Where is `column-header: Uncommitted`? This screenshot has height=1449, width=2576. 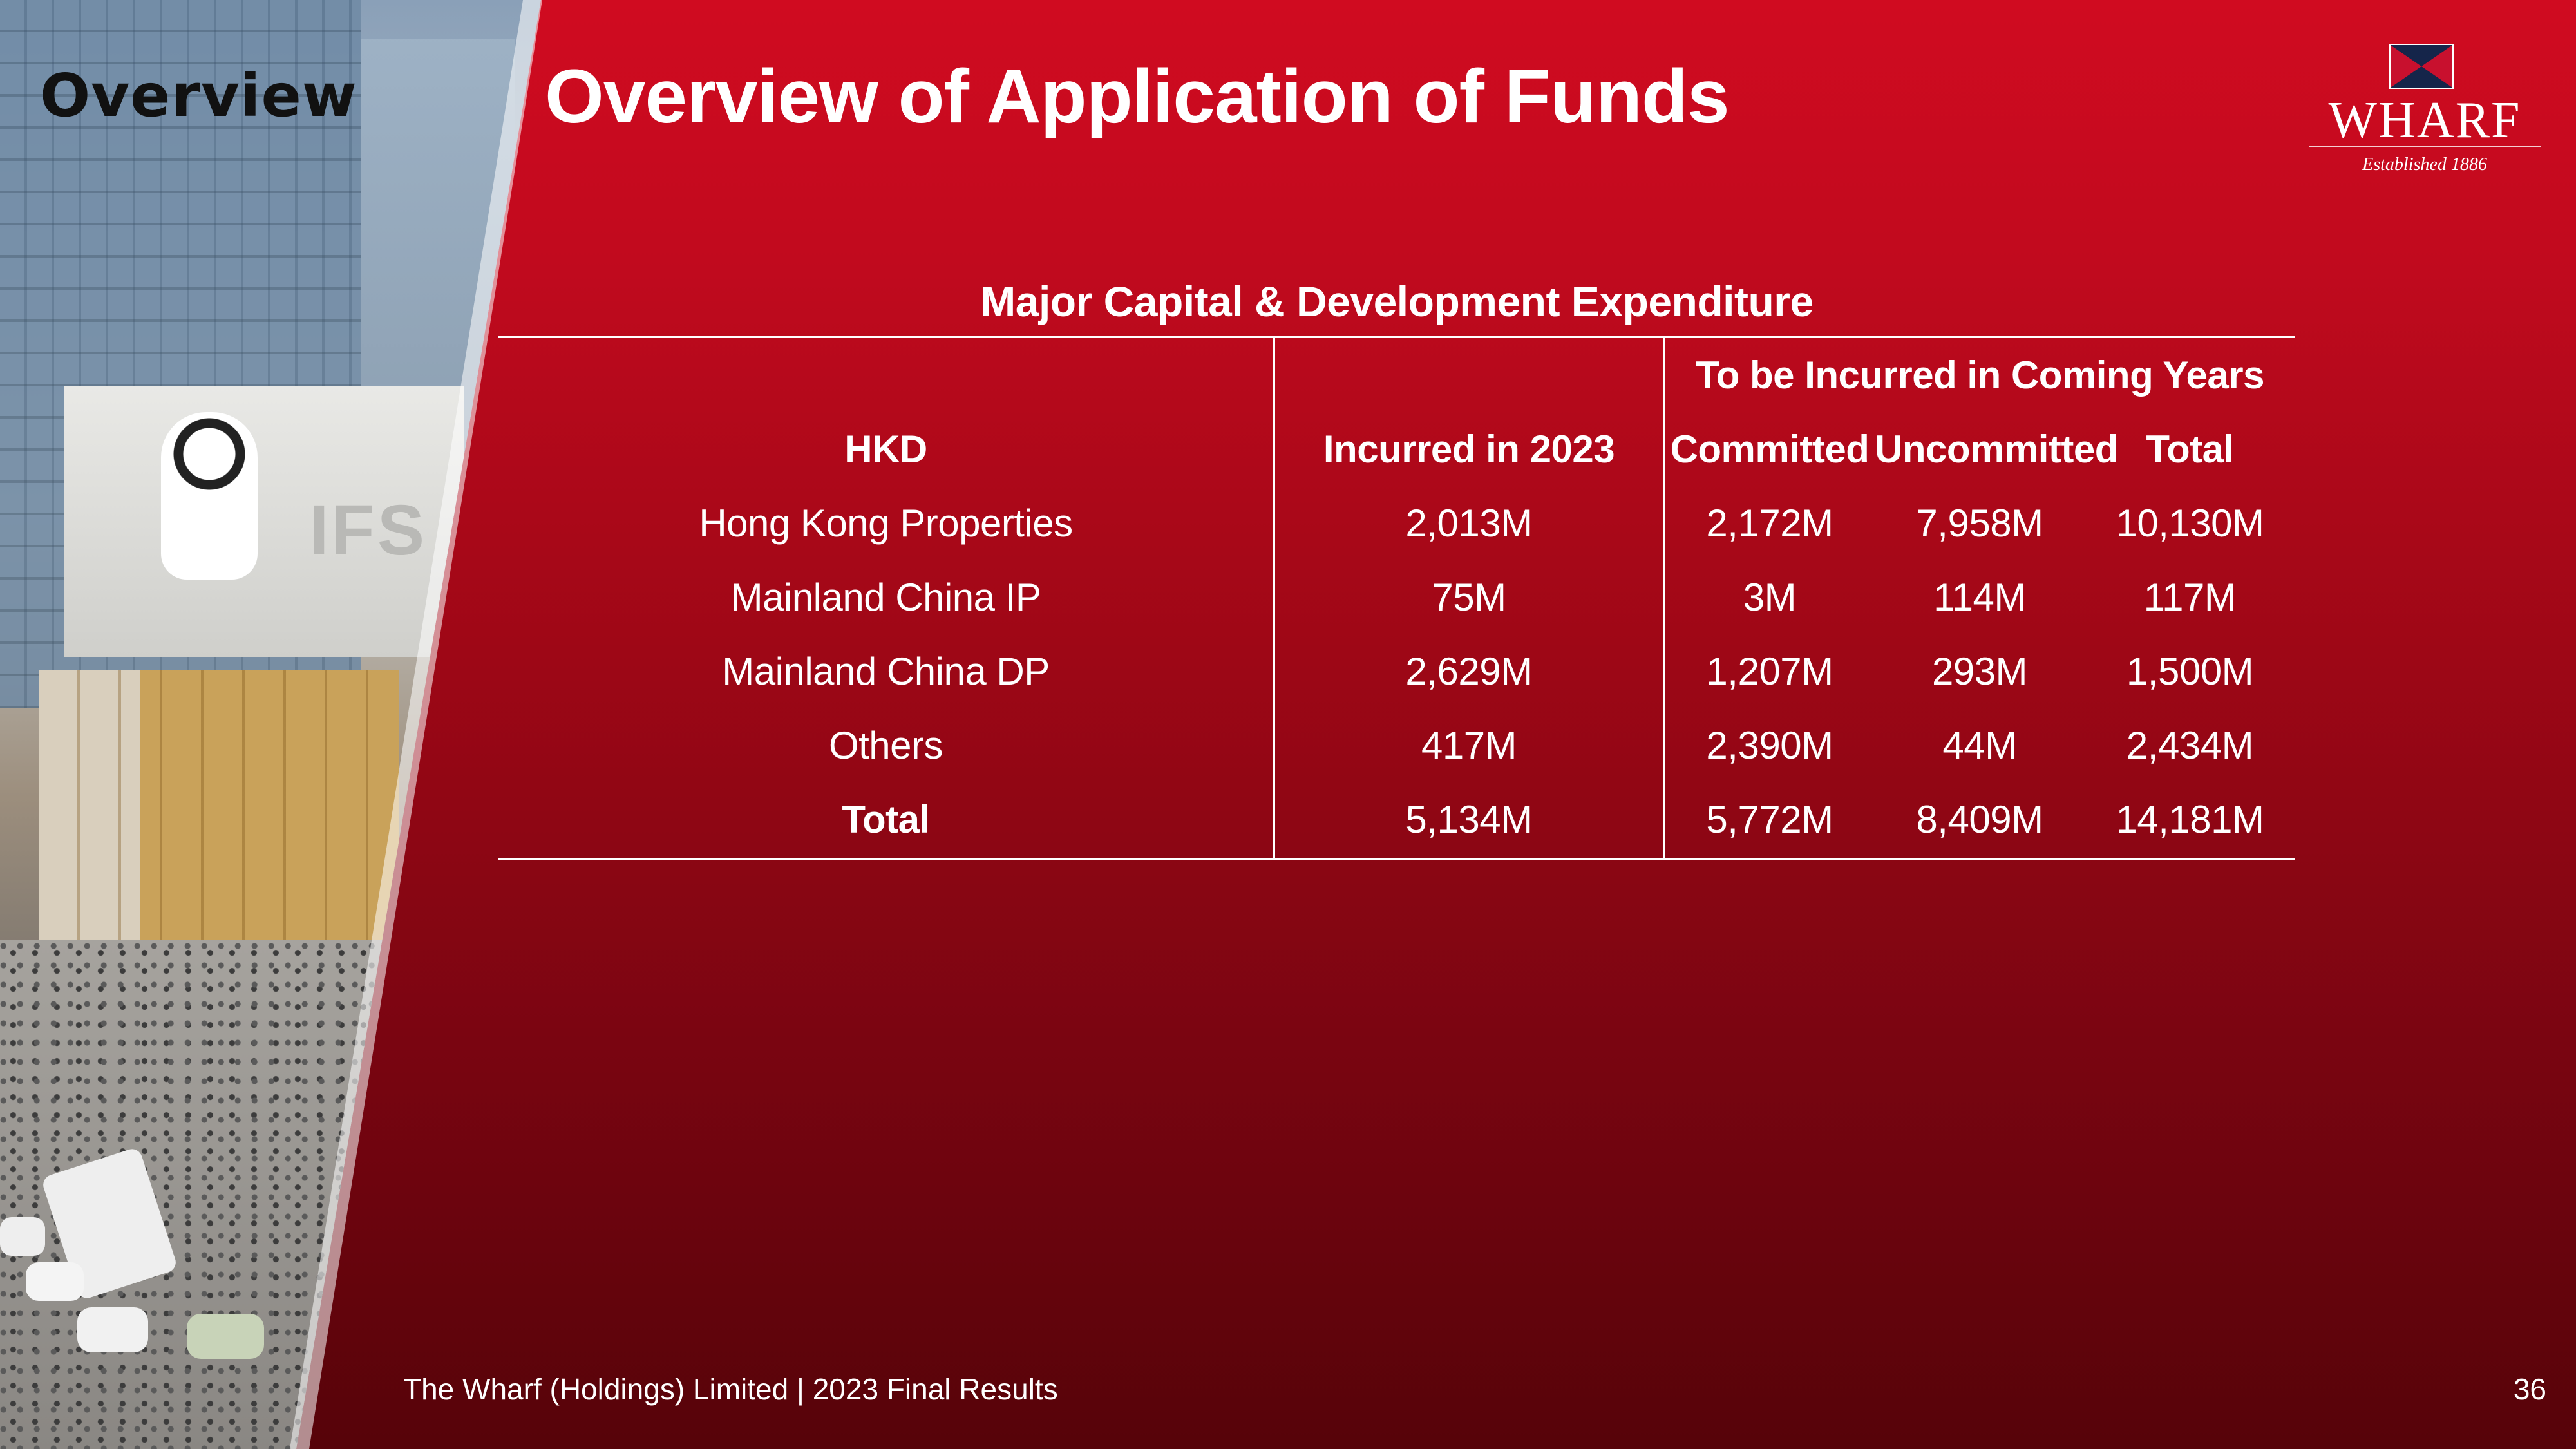 column-header: Uncommitted is located at coordinates (1997, 449).